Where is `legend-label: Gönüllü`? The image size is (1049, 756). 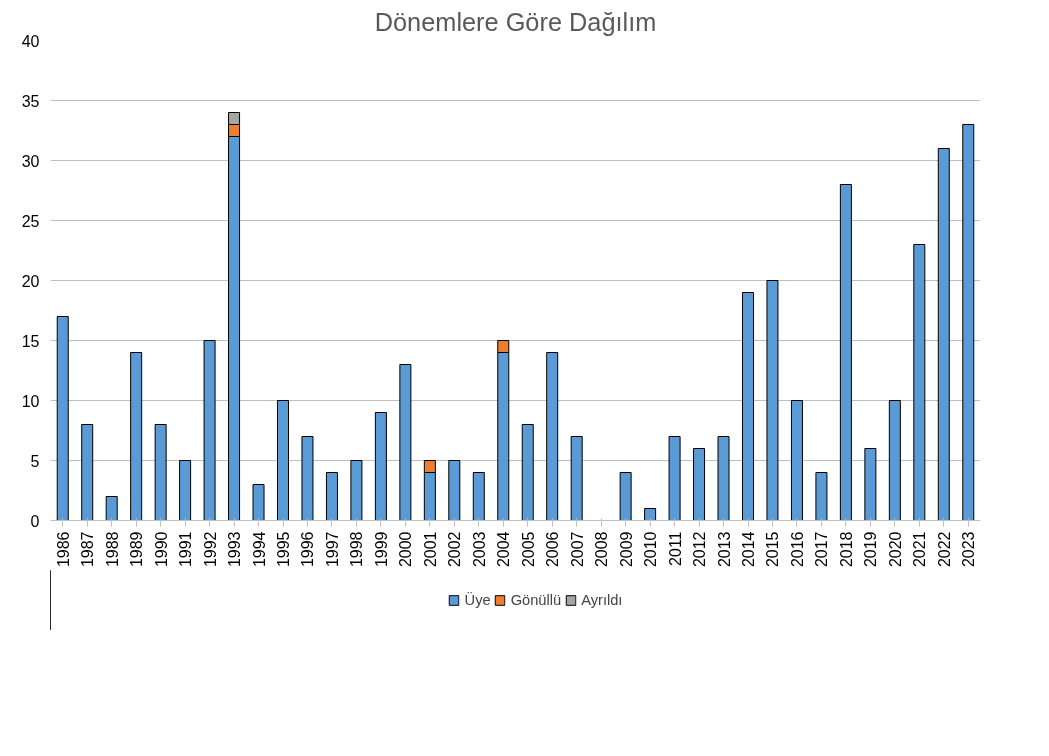
legend-label: Gönüllü is located at coordinates (536, 600).